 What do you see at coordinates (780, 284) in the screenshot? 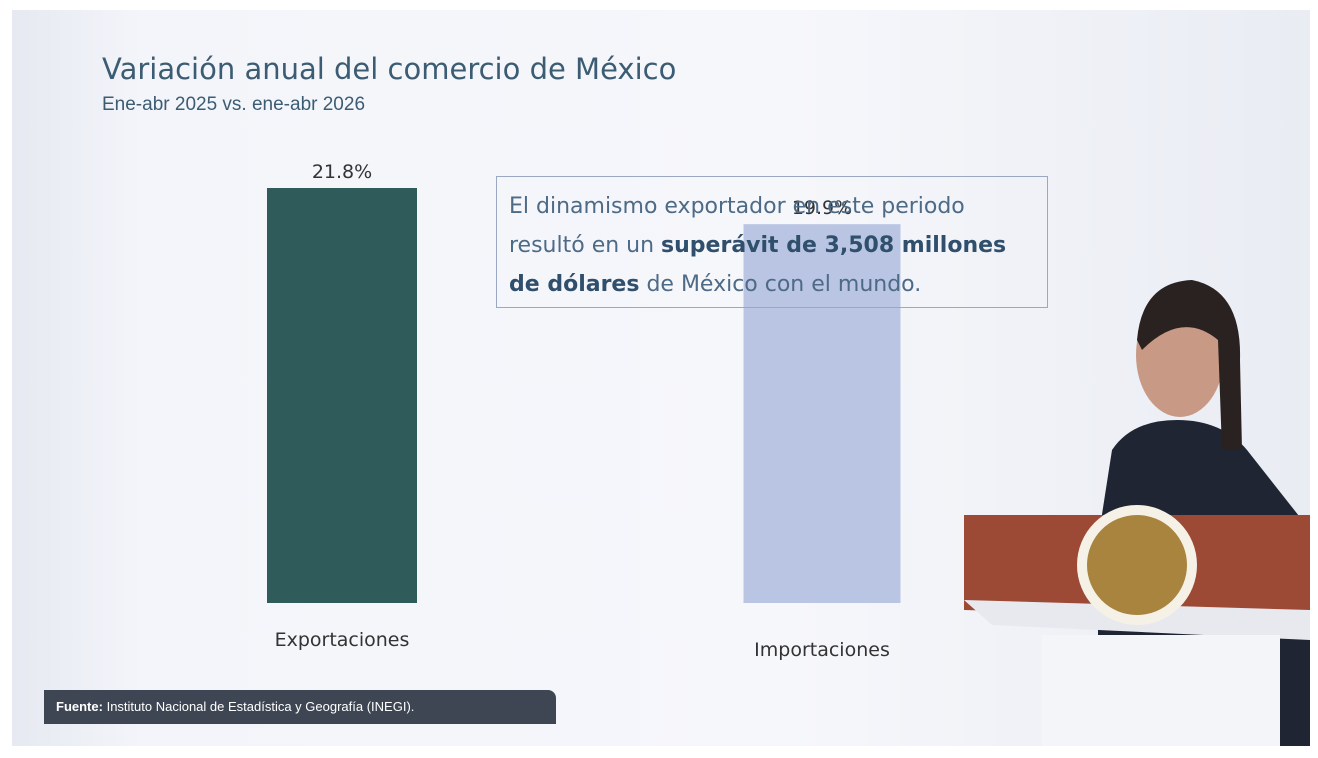
I see `annotation-text: de México con el mundo.` at bounding box center [780, 284].